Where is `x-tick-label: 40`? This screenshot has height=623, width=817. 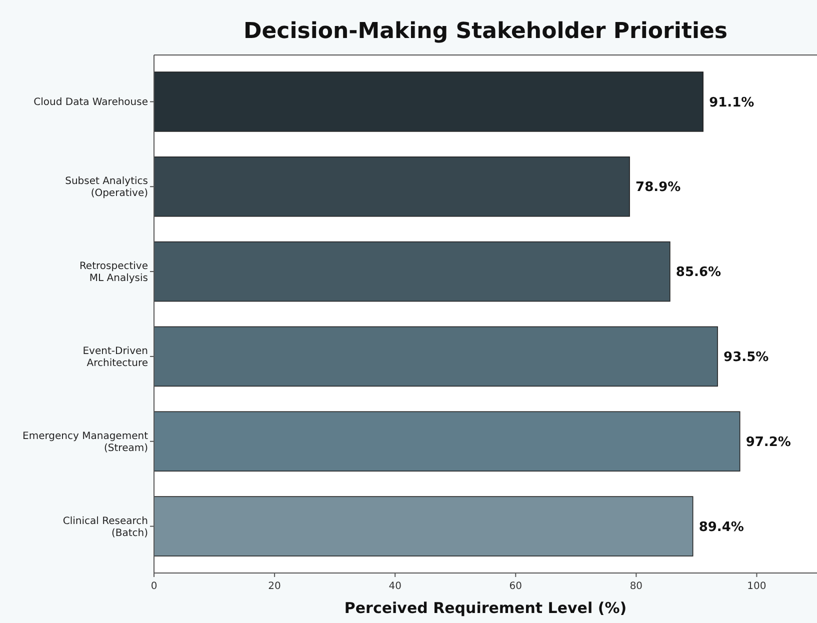 x-tick-label: 40 is located at coordinates (395, 586).